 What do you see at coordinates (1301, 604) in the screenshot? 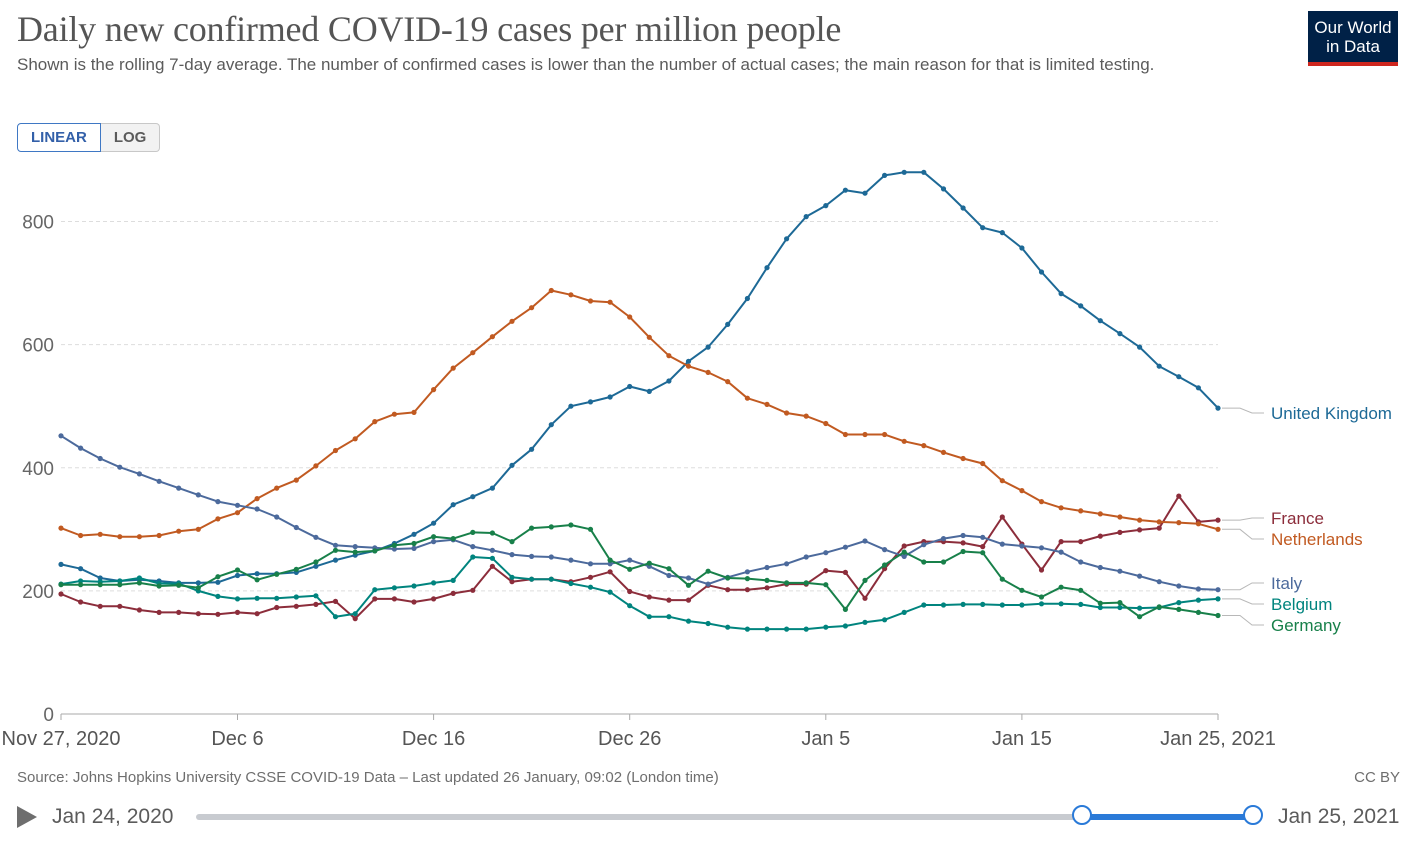
I see `series-label: Belgium` at bounding box center [1301, 604].